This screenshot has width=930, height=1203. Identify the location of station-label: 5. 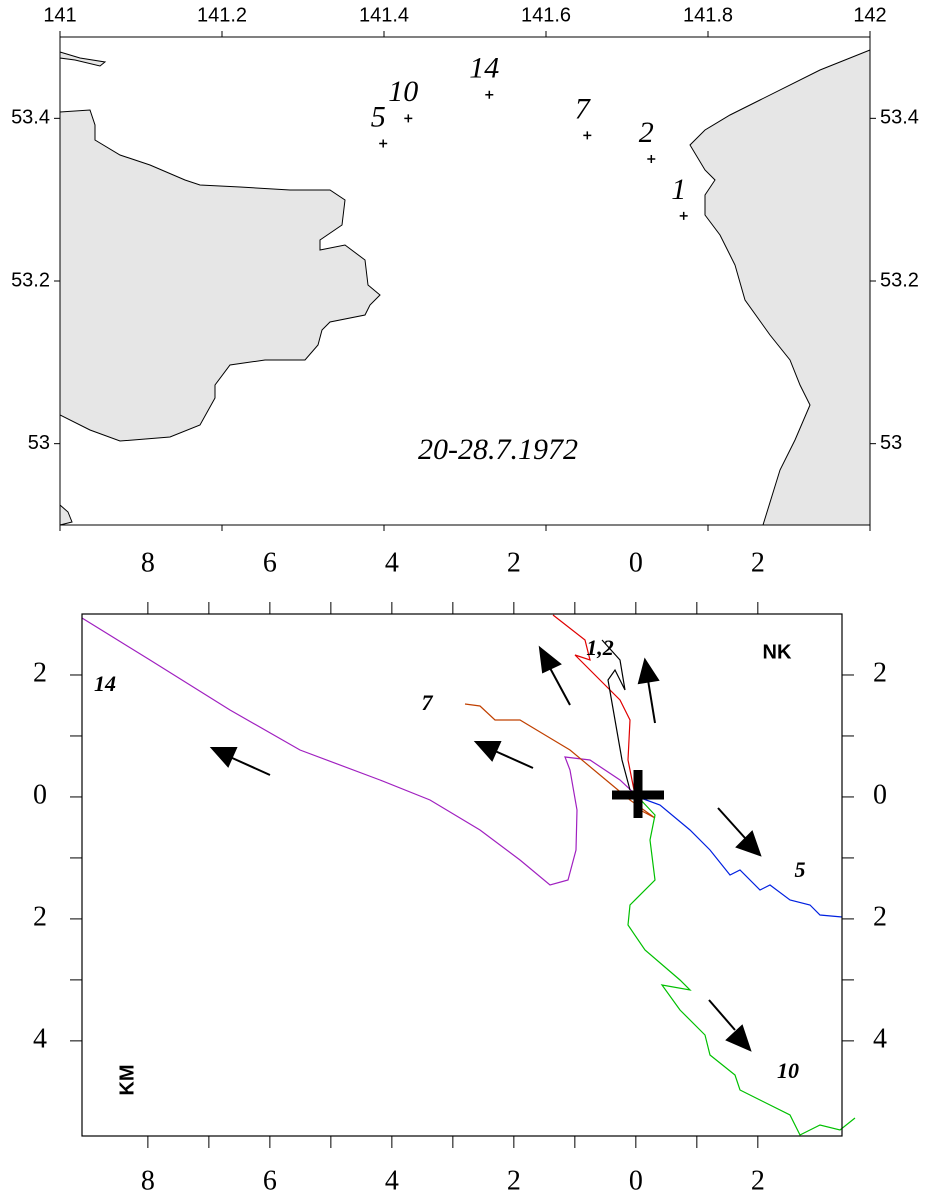
(378, 116).